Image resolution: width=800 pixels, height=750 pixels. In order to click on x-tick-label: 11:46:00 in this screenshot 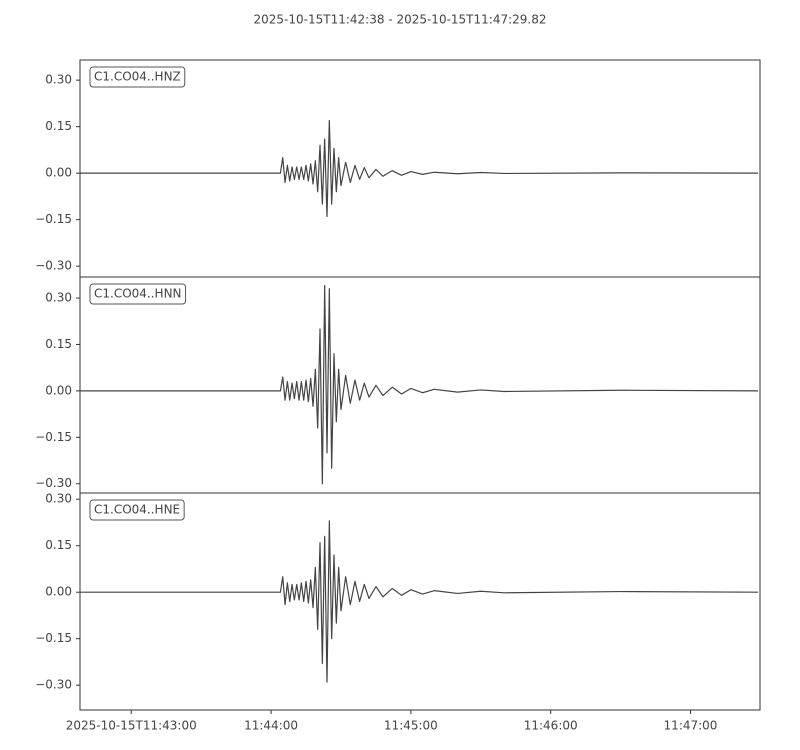, I will do `click(551, 726)`.